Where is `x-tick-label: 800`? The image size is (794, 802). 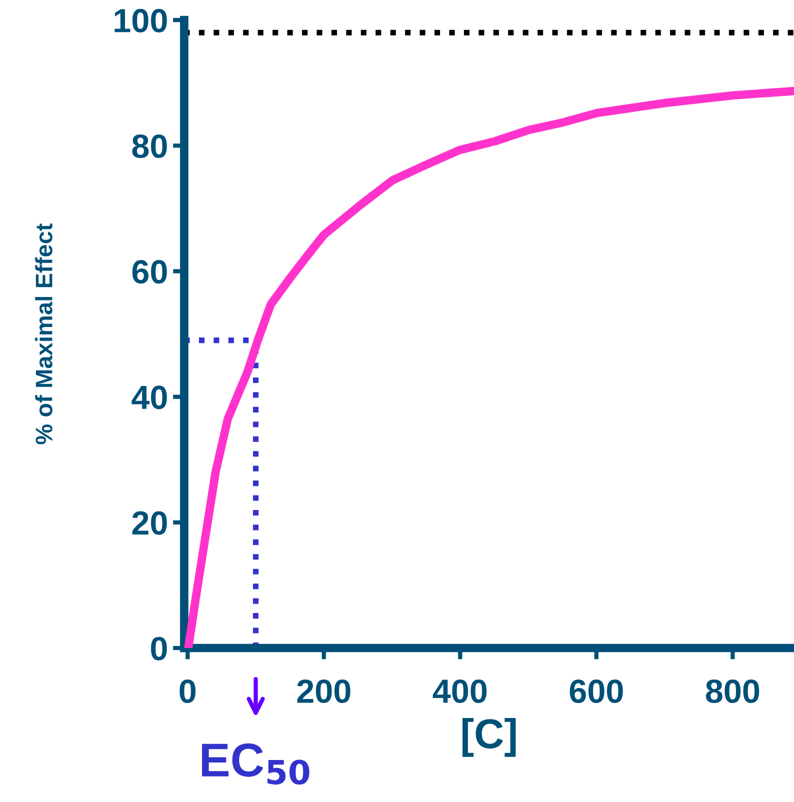
x-tick-label: 800 is located at coordinates (733, 691).